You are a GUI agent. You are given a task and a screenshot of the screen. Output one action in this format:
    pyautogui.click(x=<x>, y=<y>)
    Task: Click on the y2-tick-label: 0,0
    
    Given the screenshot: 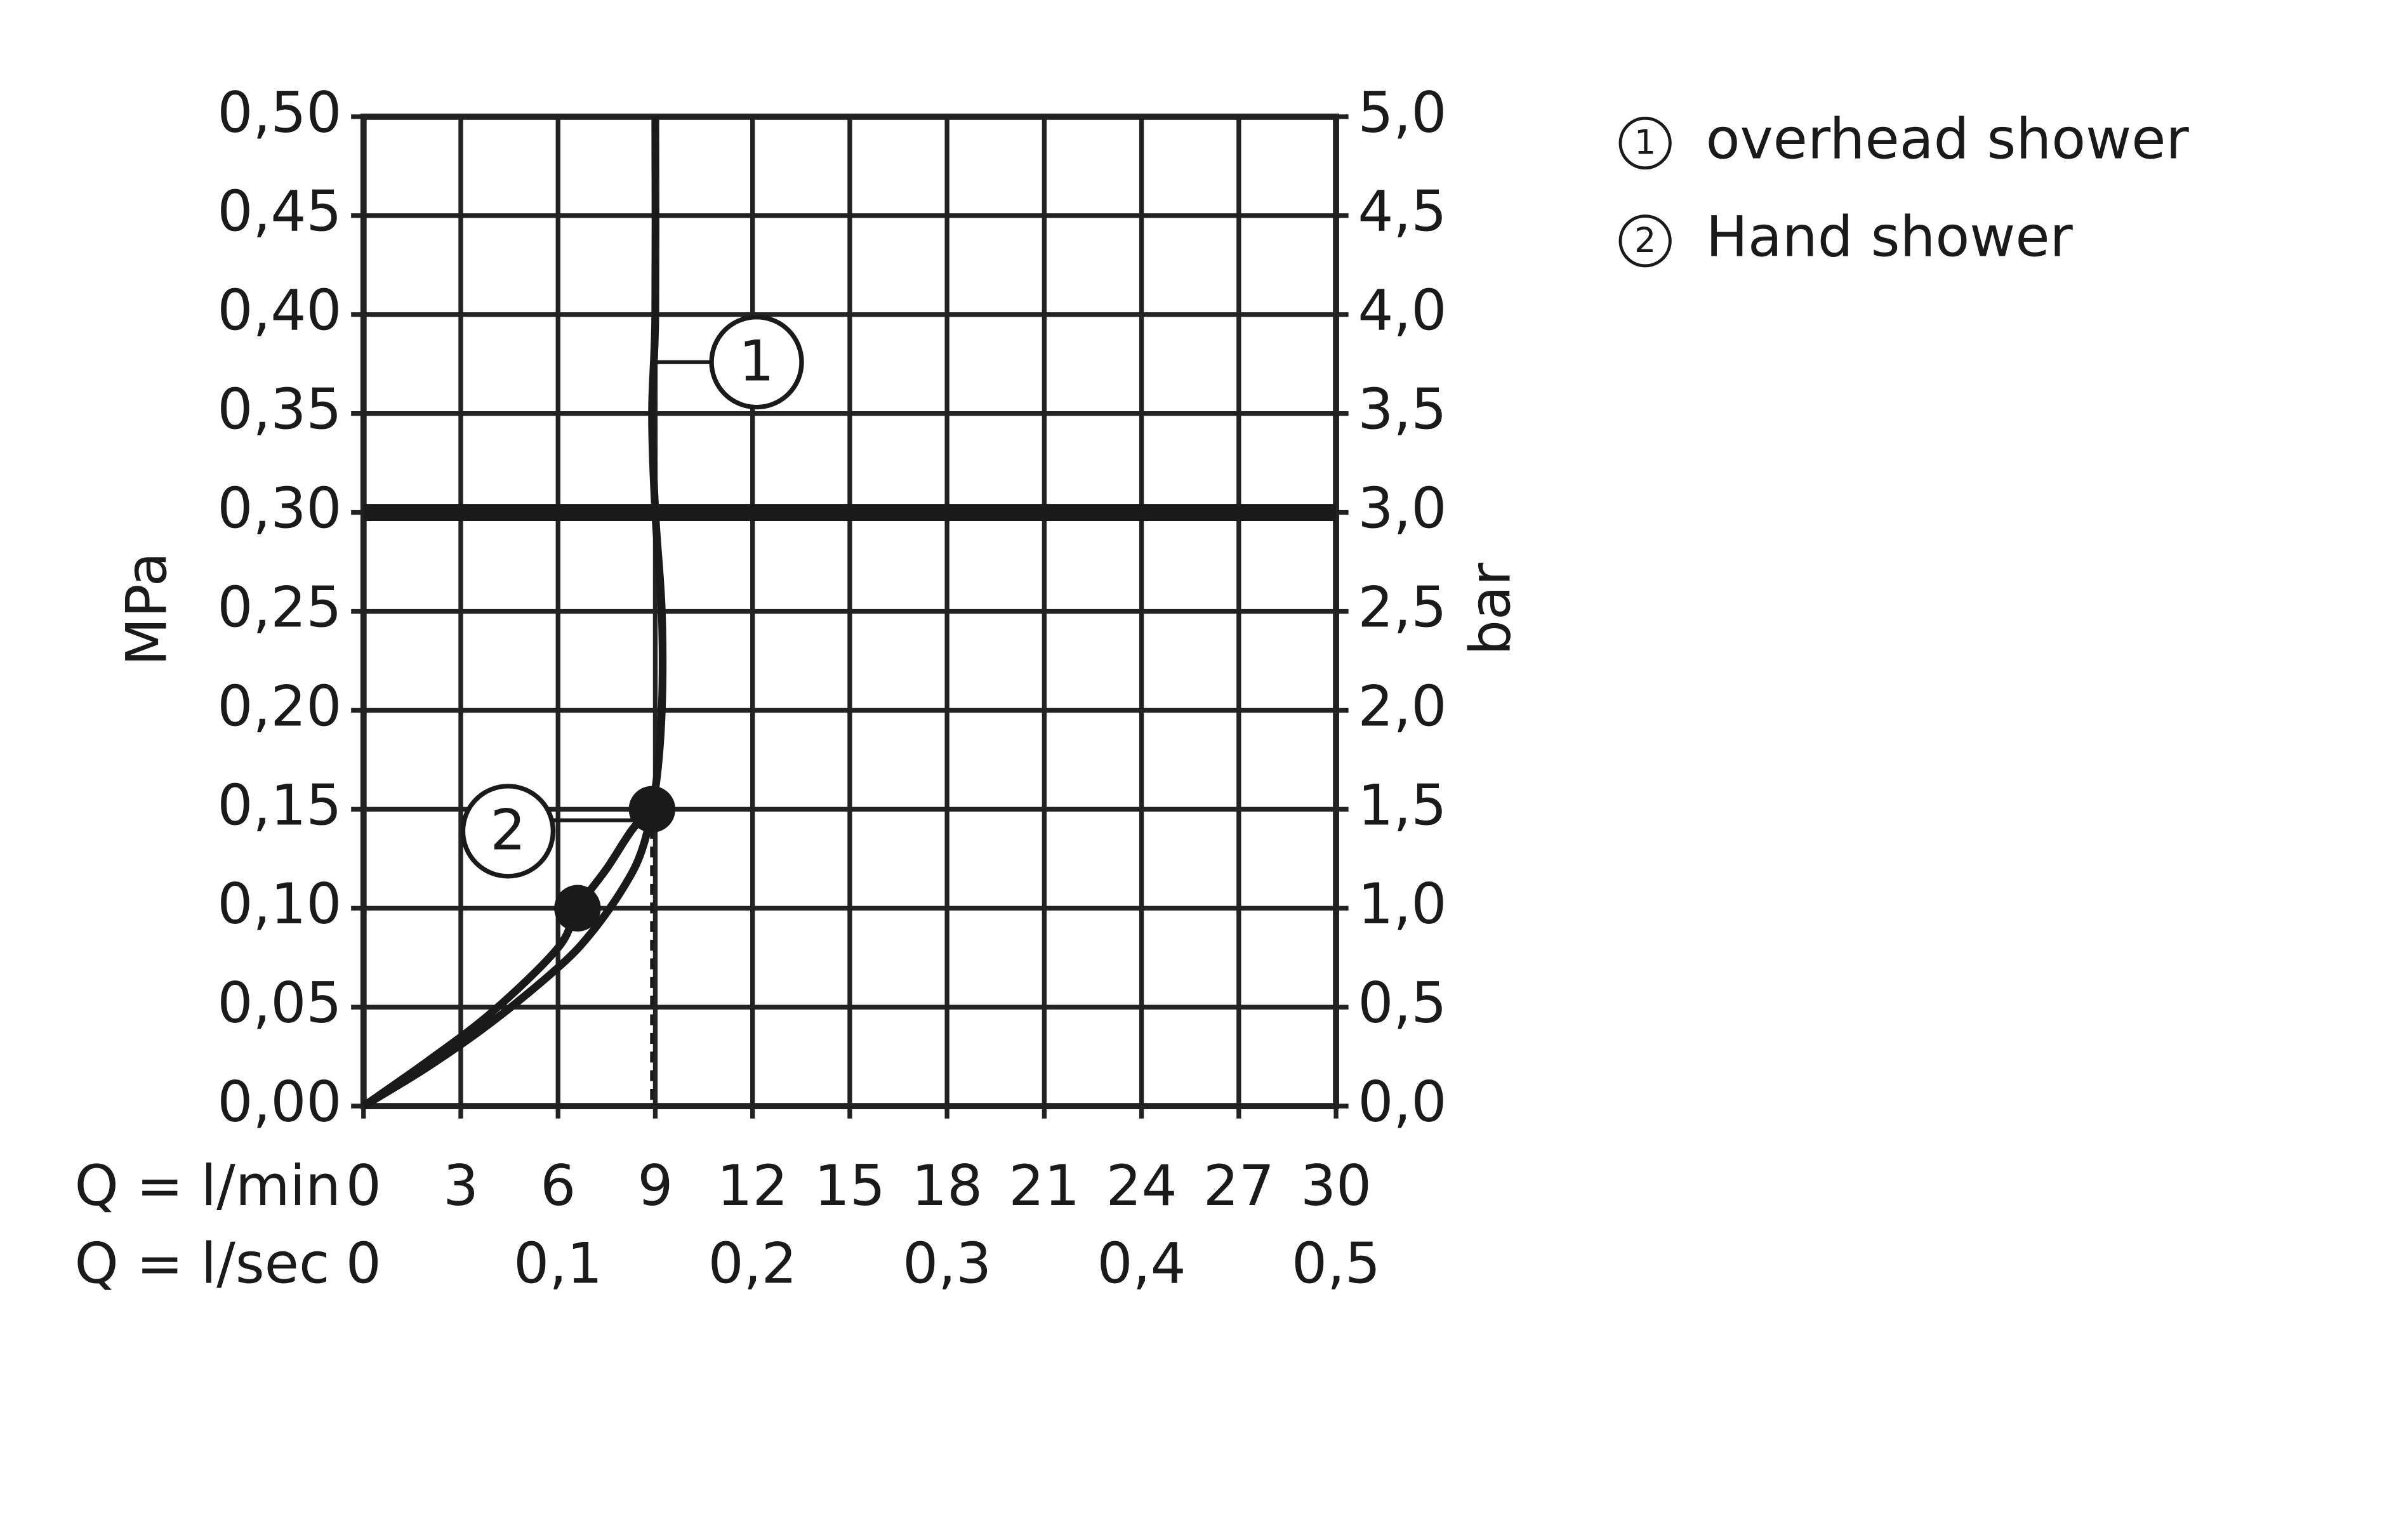 What is the action you would take?
    pyautogui.click(x=1402, y=1102)
    